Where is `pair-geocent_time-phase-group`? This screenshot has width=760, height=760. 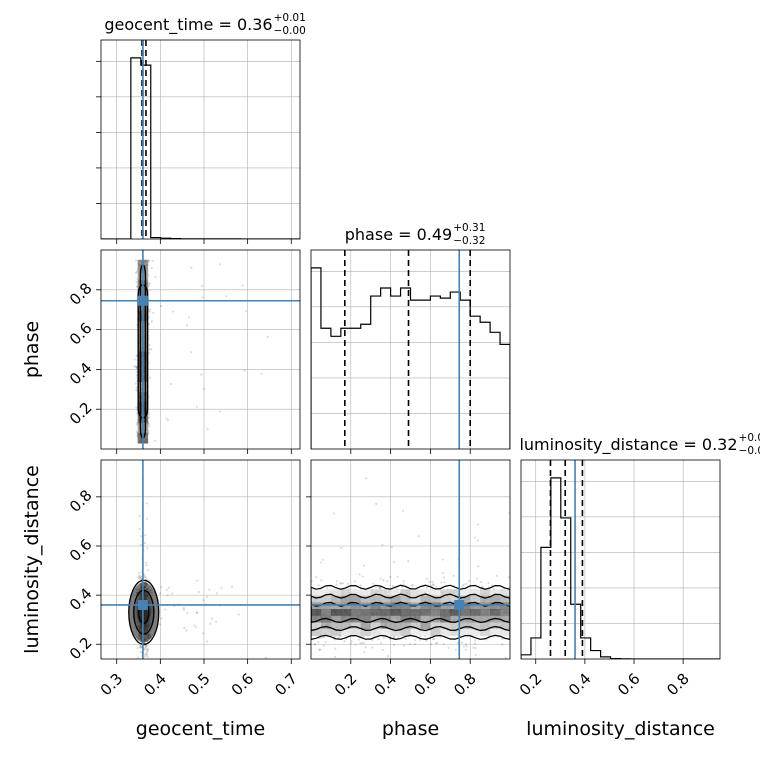 pair-geocent_time-phase-group is located at coordinates (200, 349).